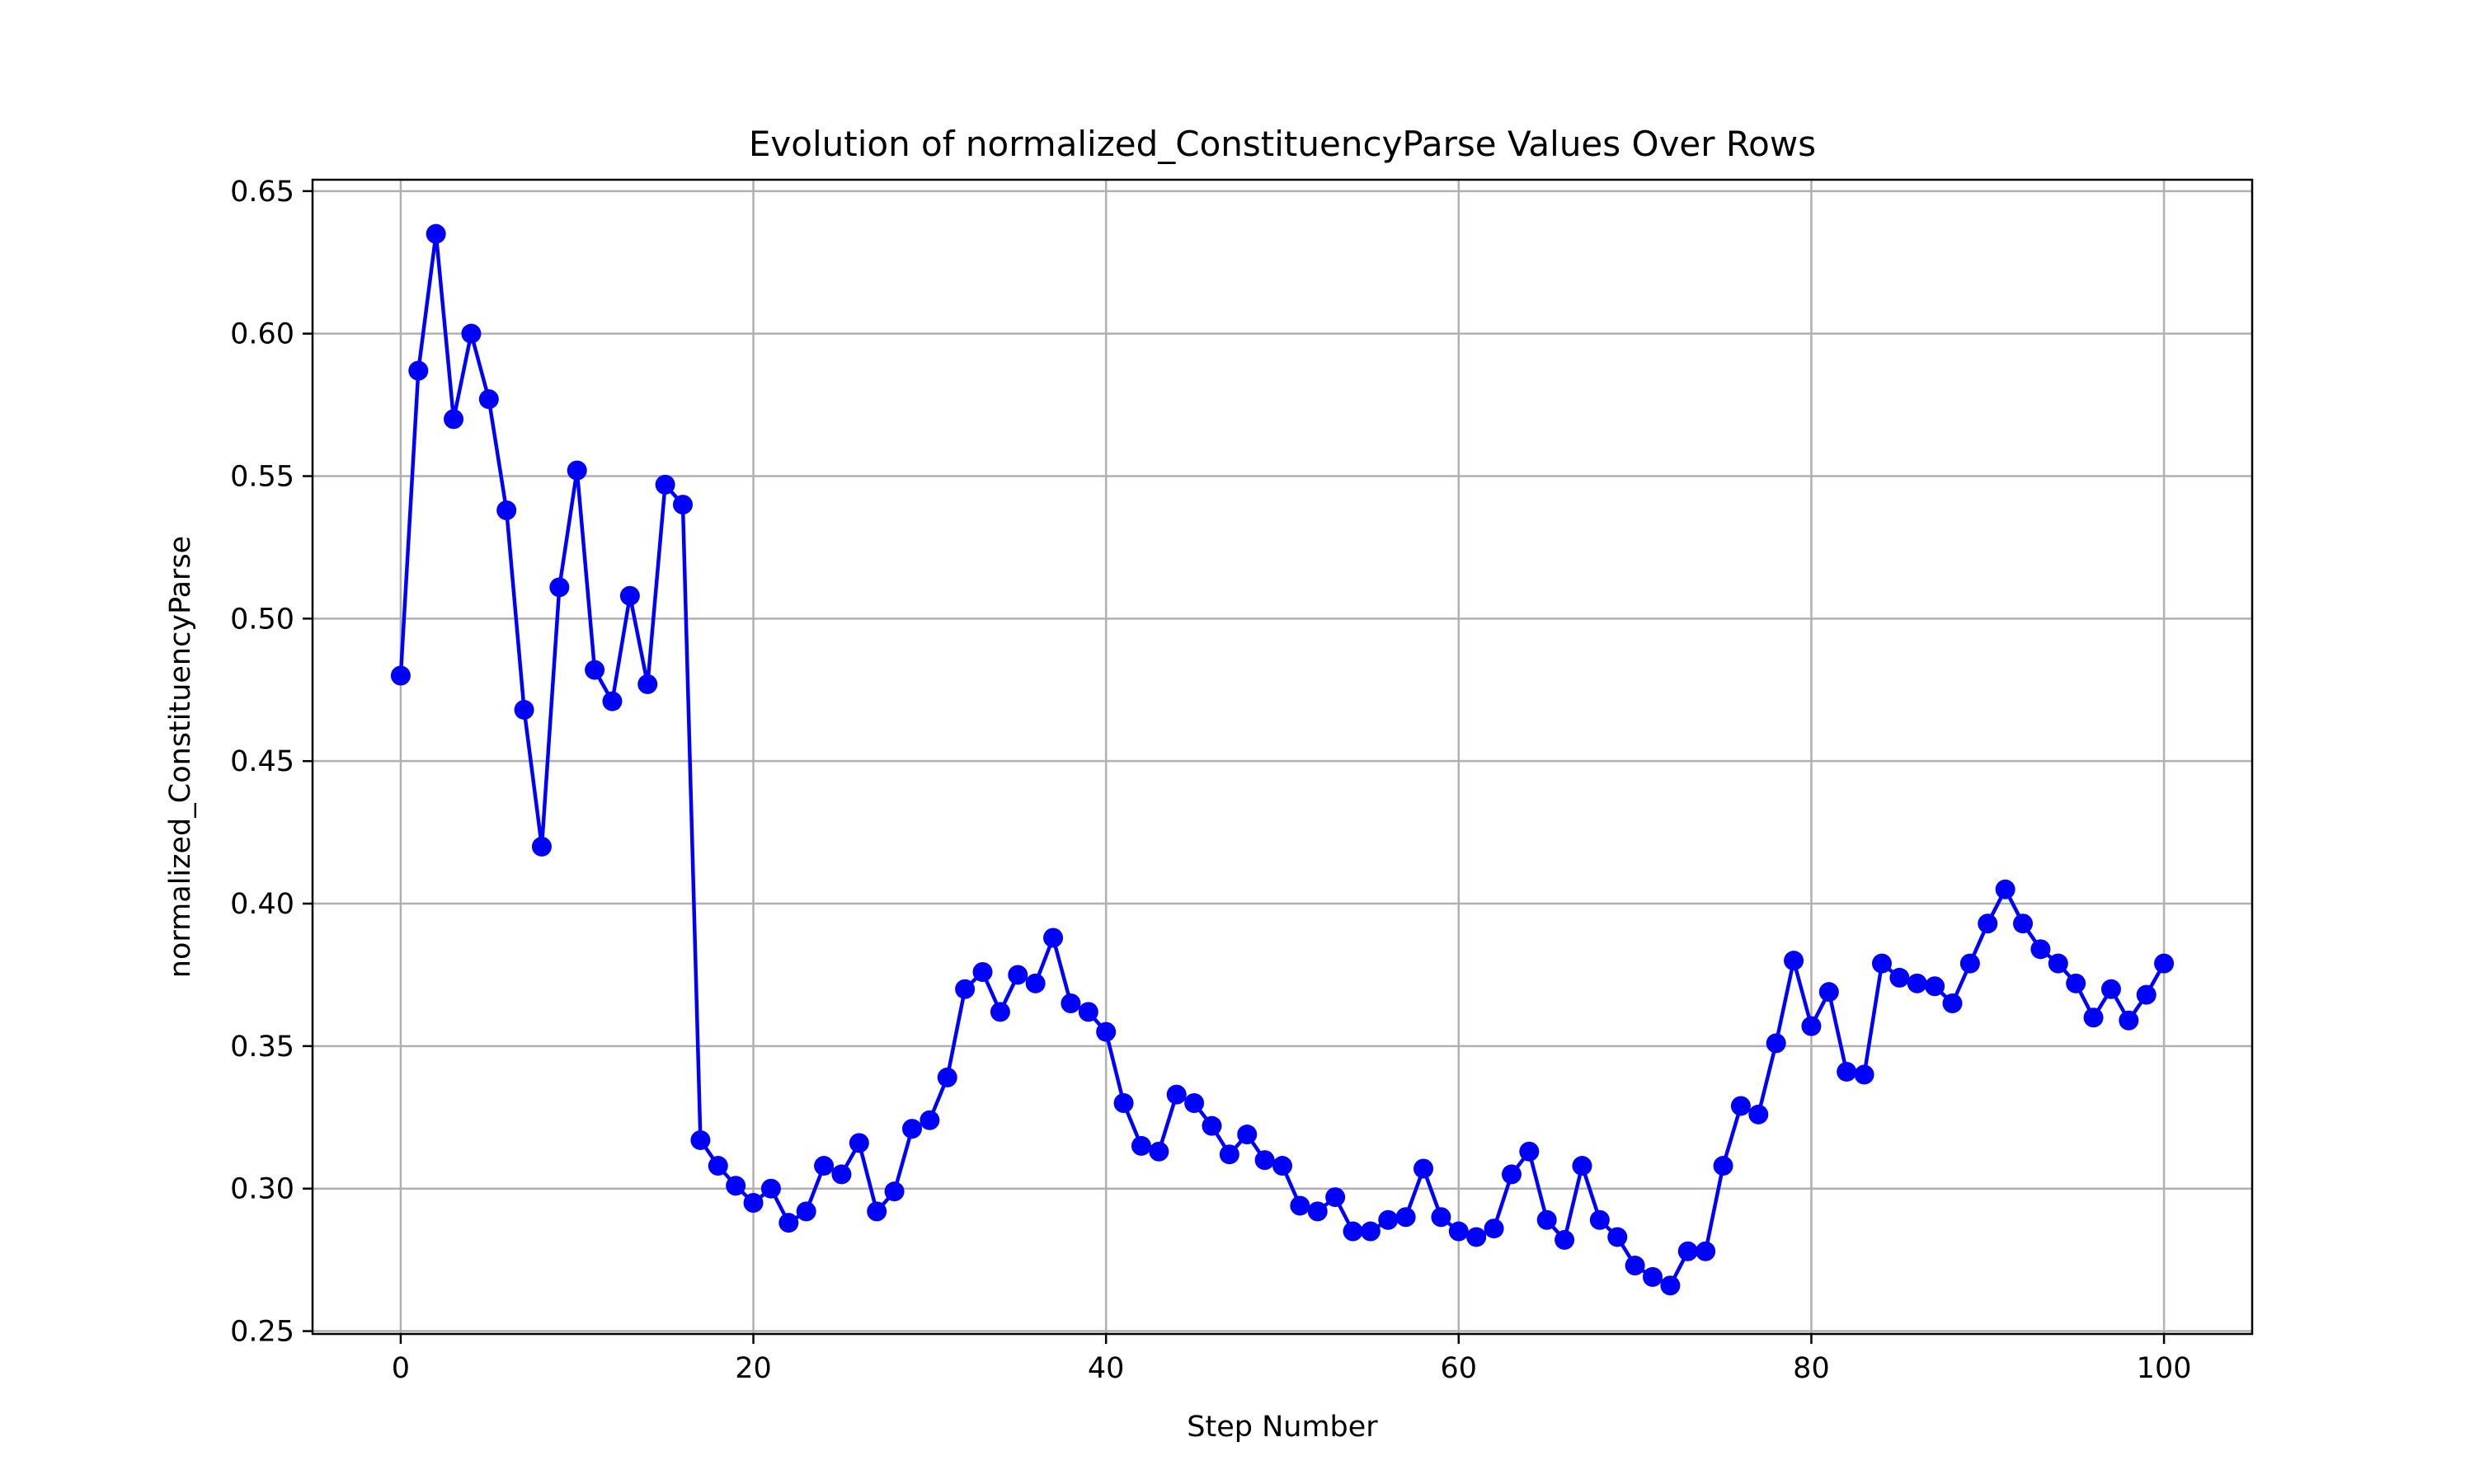  What do you see at coordinates (262, 192) in the screenshot?
I see `y-tick-label: 0.65` at bounding box center [262, 192].